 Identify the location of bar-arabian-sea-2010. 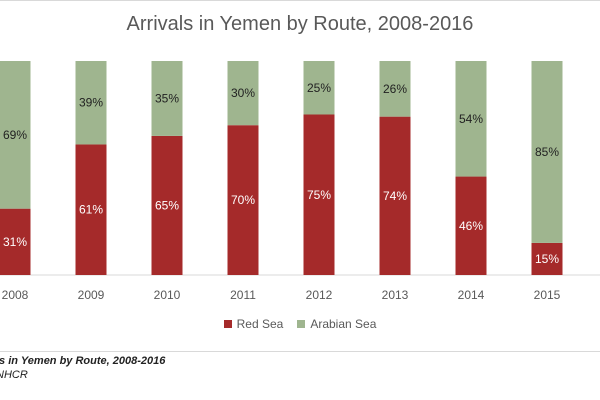
(167, 98).